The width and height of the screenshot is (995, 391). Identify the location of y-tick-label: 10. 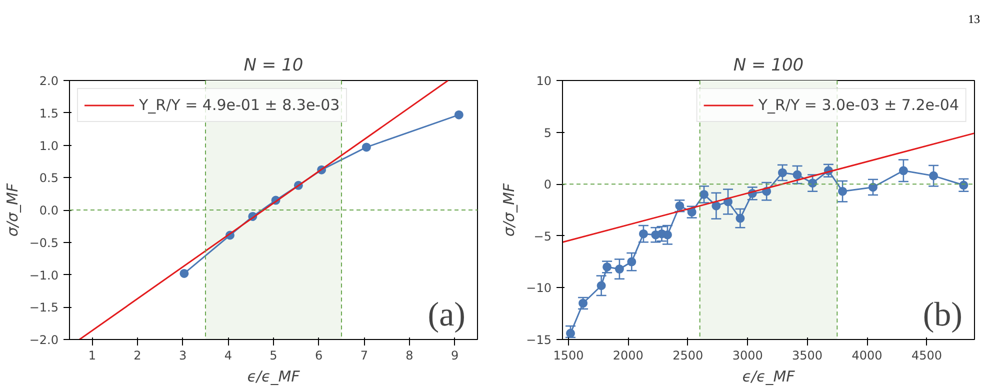
(544, 81).